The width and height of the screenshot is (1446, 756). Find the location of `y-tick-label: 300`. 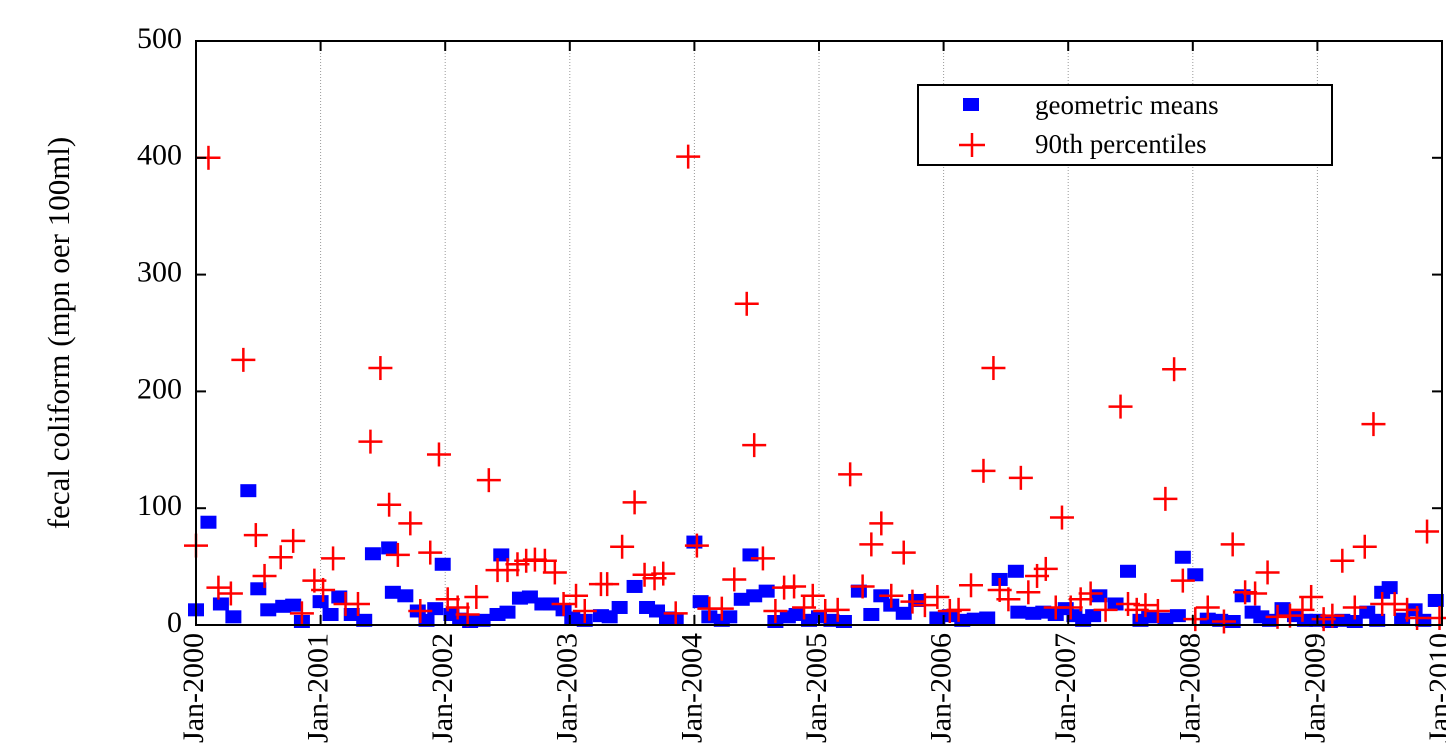

y-tick-label: 300 is located at coordinates (159, 271).